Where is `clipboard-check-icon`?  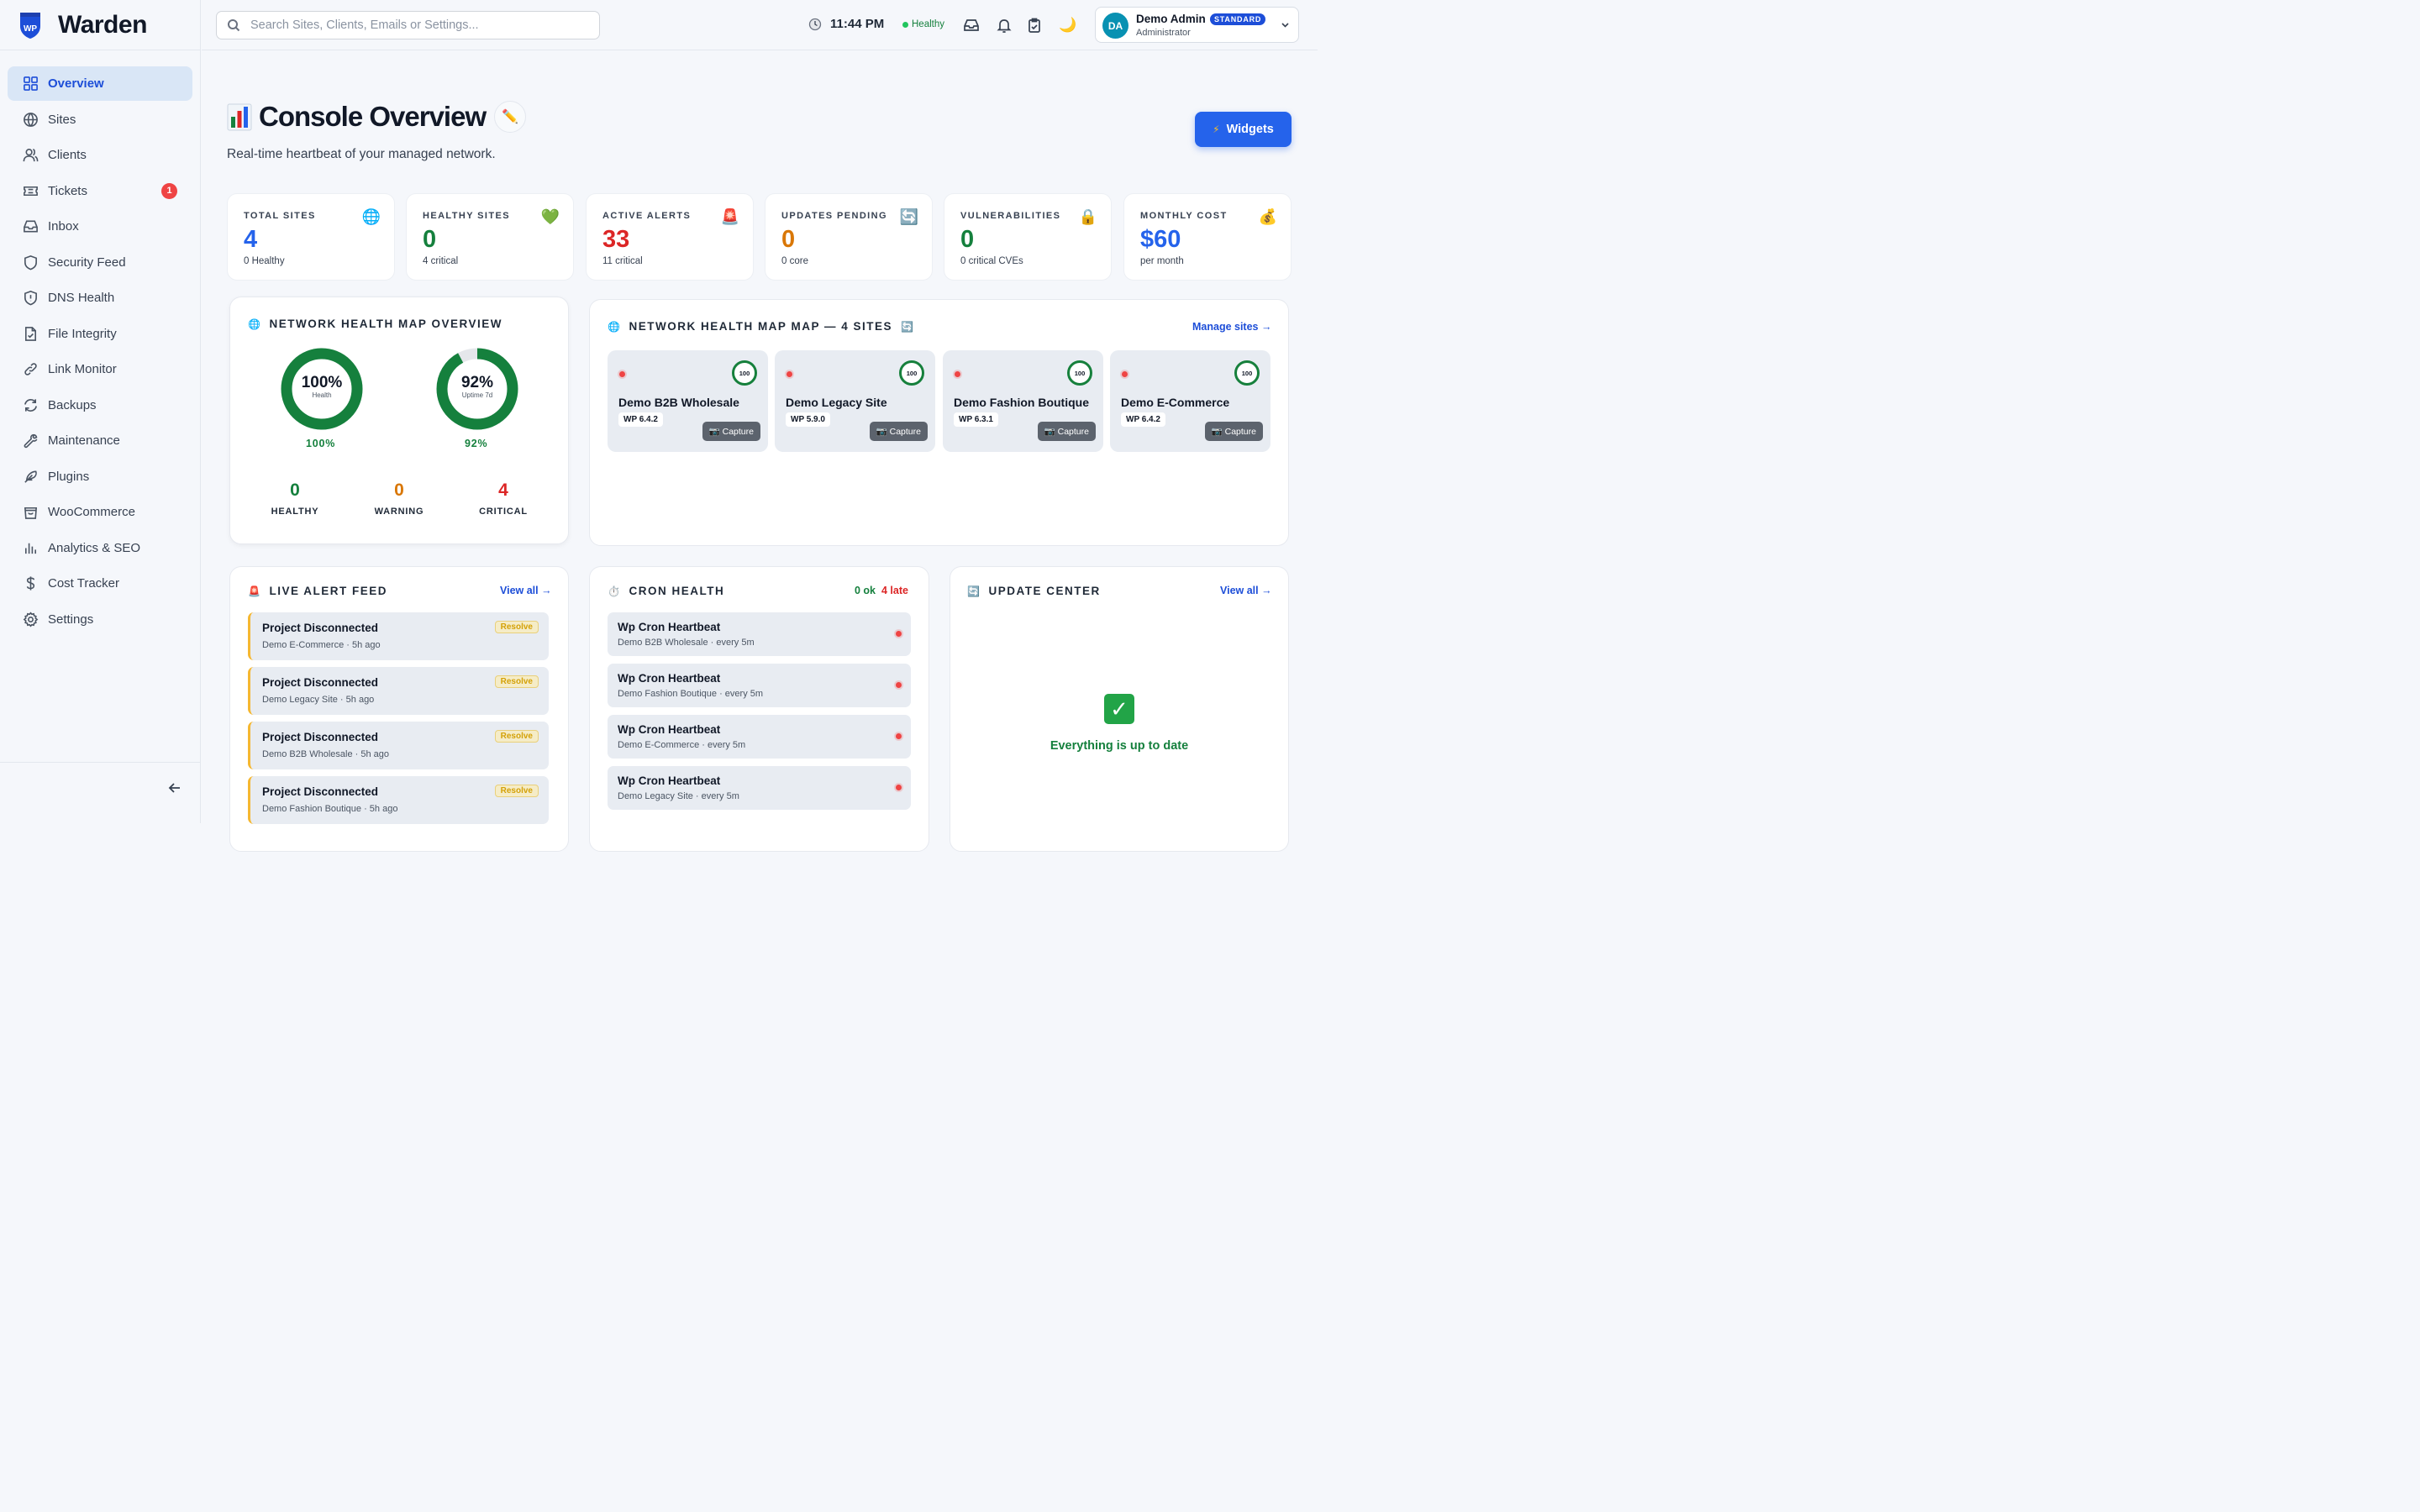 clipboard-check-icon is located at coordinates (1034, 25).